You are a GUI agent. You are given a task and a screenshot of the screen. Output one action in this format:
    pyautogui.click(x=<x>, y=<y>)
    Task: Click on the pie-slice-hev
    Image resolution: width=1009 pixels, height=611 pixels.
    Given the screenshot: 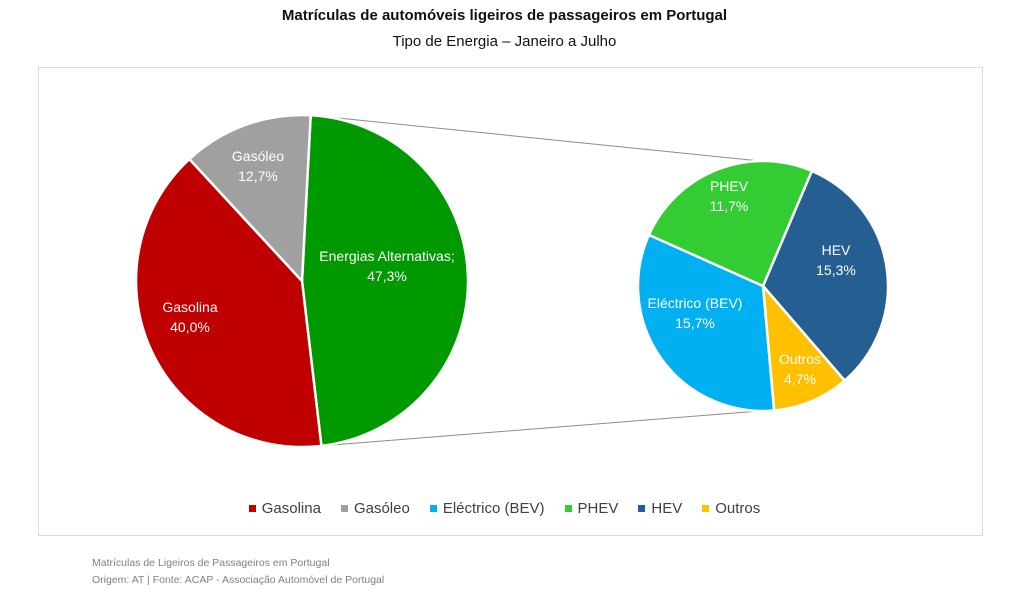 What is the action you would take?
    pyautogui.click(x=825, y=276)
    